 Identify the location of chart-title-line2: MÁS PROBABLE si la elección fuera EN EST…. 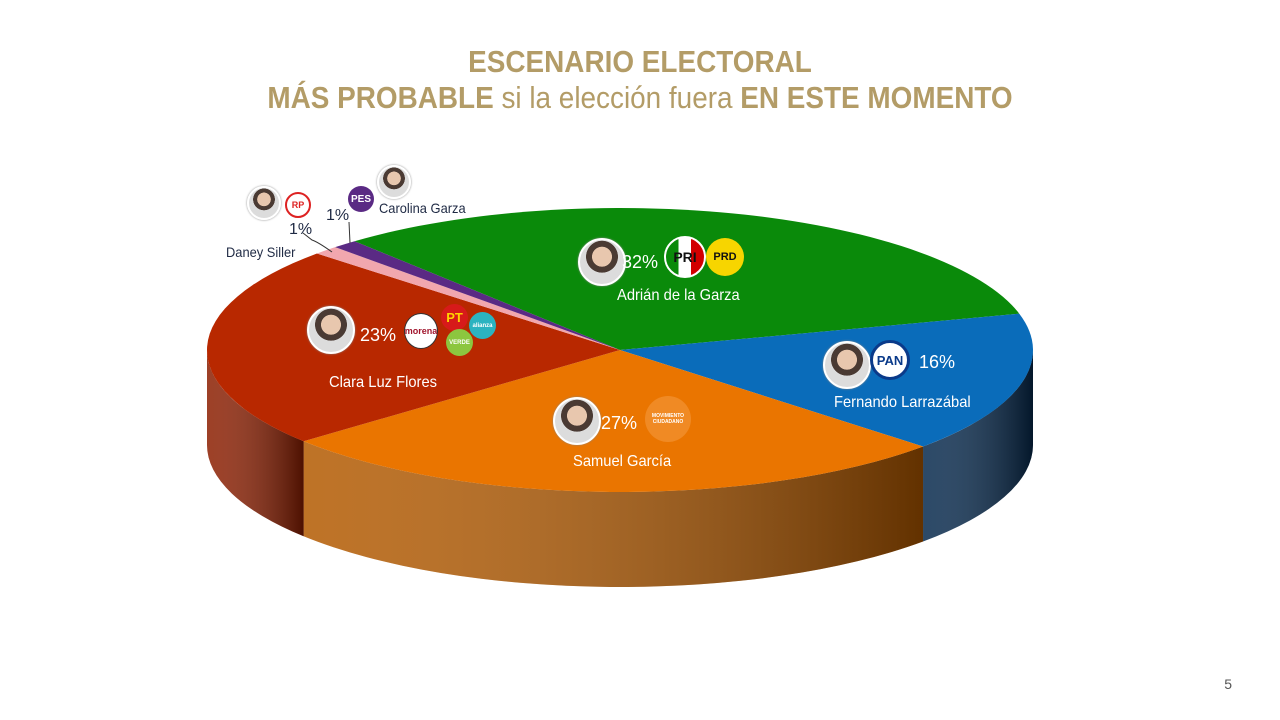
(640, 98).